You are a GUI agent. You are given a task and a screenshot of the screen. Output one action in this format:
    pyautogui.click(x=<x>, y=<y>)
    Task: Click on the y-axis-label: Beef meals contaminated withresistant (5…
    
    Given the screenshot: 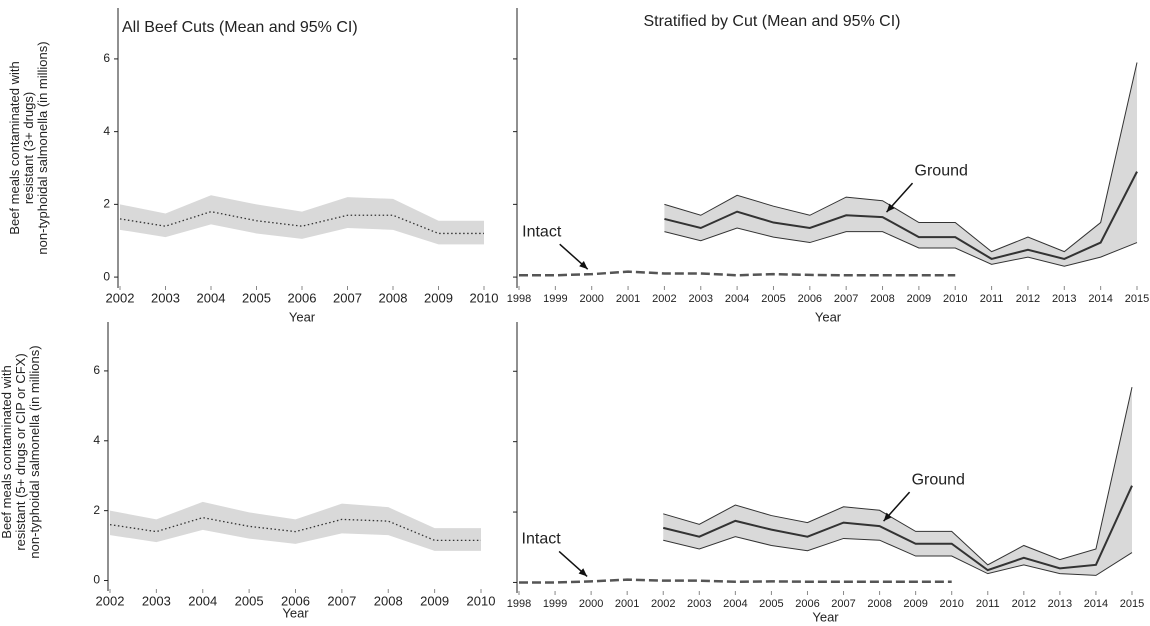 What is the action you would take?
    pyautogui.click(x=21, y=451)
    